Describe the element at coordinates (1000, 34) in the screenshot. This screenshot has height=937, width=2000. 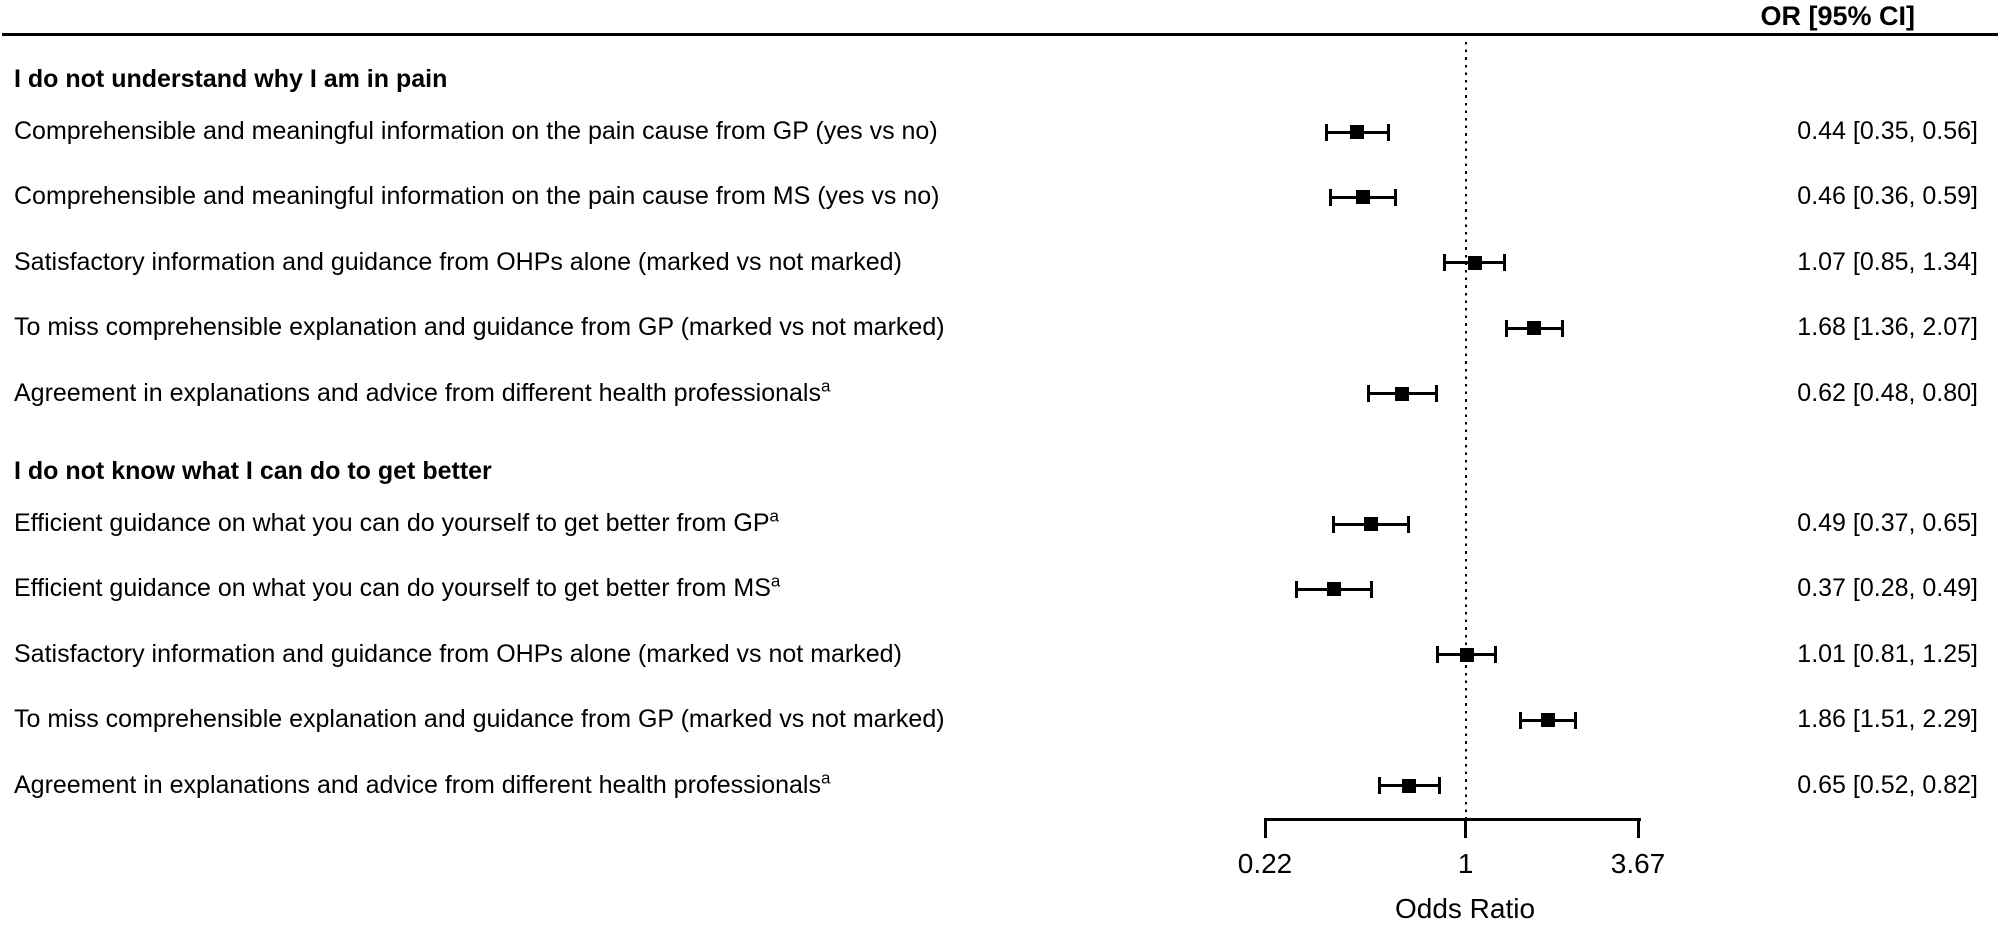
I see `header-rule` at that location.